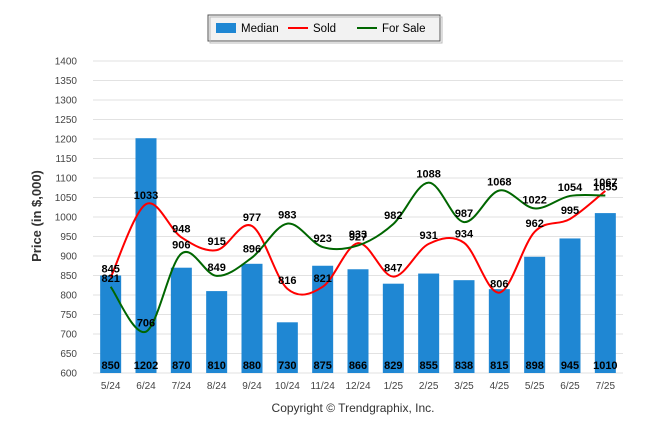  Describe the element at coordinates (66, 120) in the screenshot. I see `y-tick-label: 1250` at that location.